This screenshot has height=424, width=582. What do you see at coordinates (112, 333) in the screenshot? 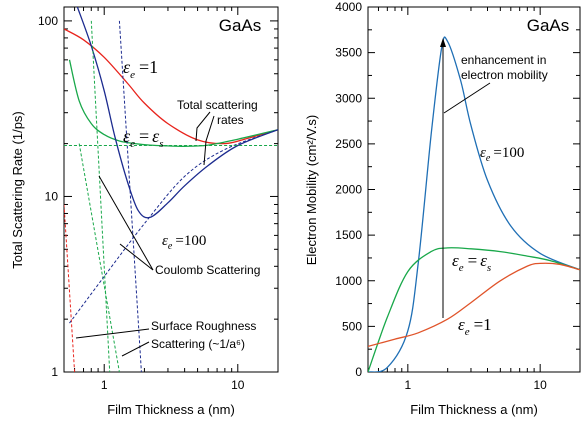
I see `left-pointer-roughness` at bounding box center [112, 333].